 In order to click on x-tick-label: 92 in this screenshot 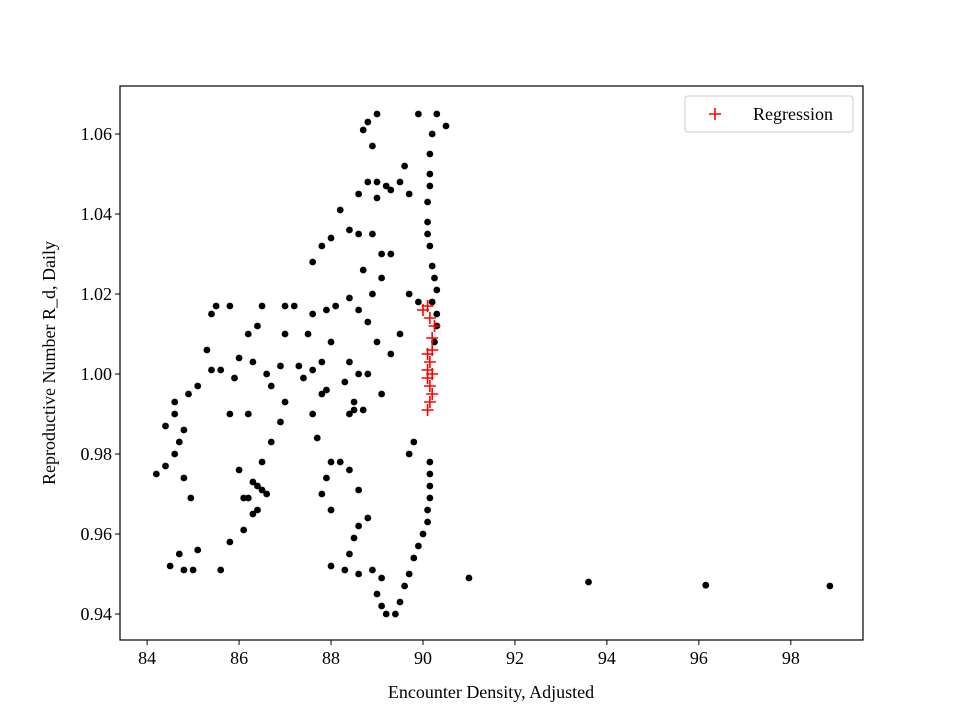, I will do `click(515, 658)`.